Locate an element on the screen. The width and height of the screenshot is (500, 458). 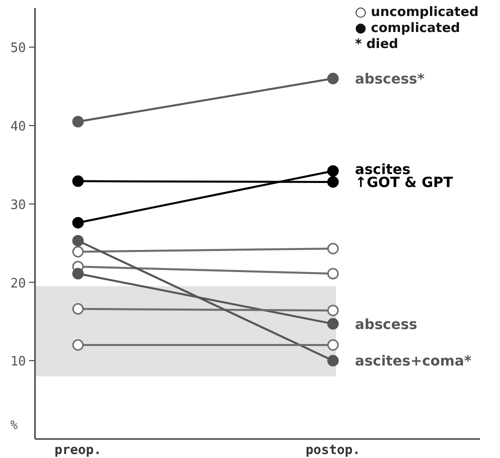
annotation: ● complicated is located at coordinates (407, 28).